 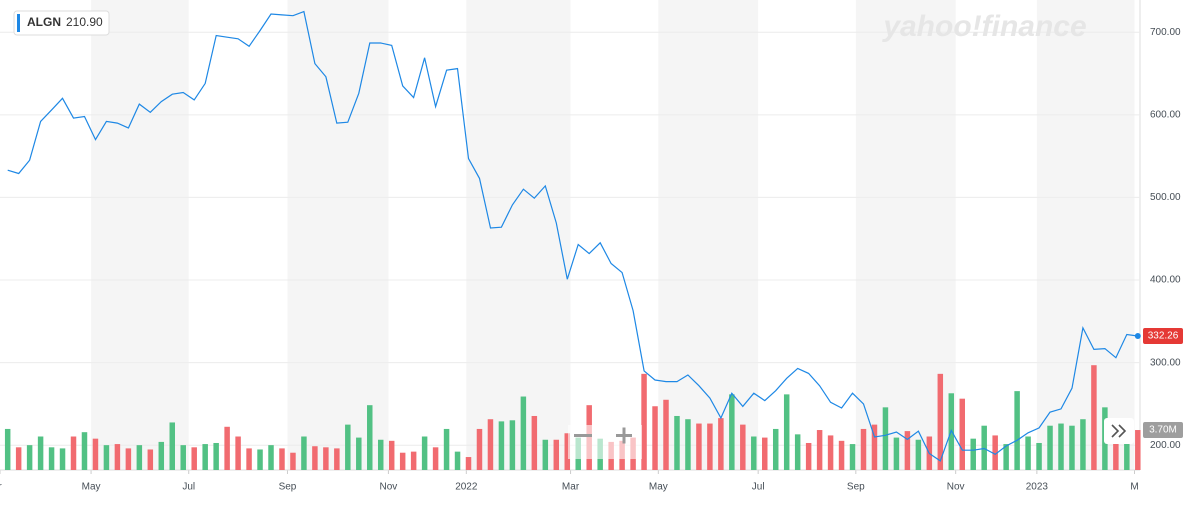 What do you see at coordinates (571, 487) in the screenshot?
I see `x-tick-label: Mar` at bounding box center [571, 487].